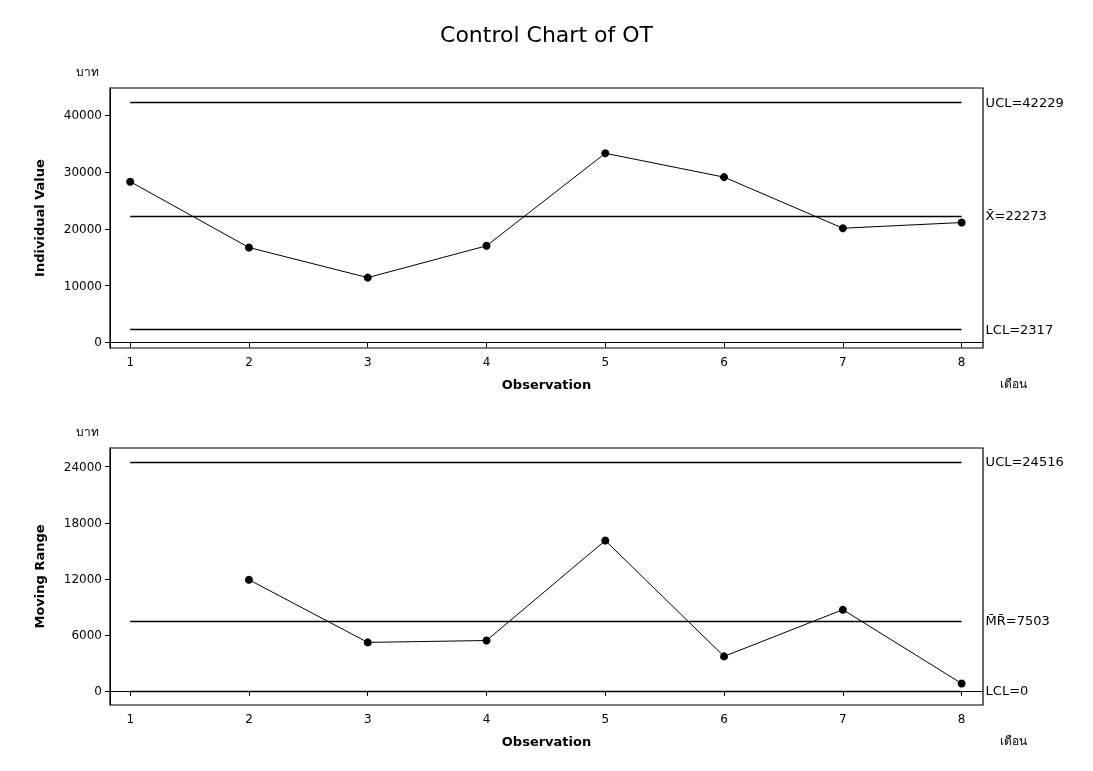 The width and height of the screenshot is (1093, 771). I want to click on ref-line-label: X̄=22273, so click(1016, 216).